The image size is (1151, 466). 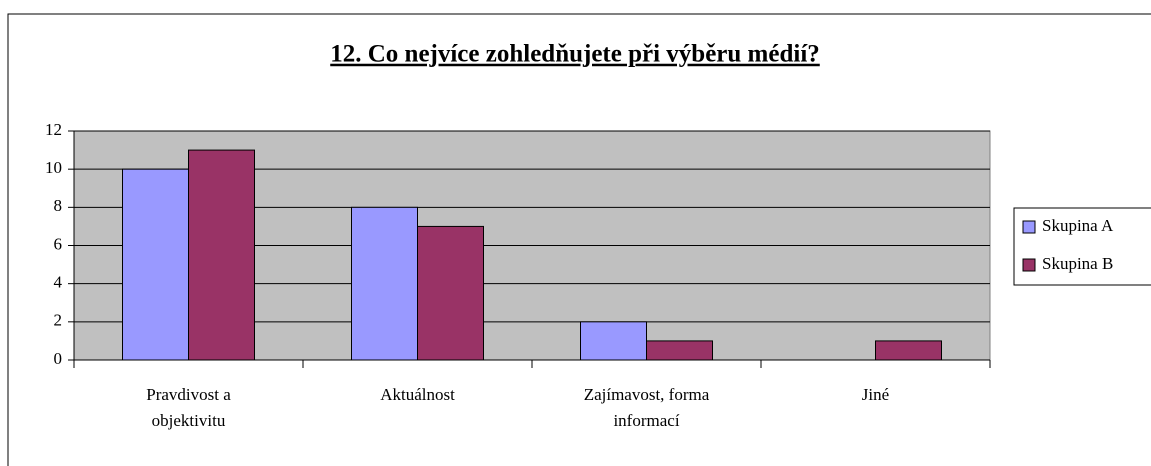 I want to click on y-tick-label: 6, so click(x=58, y=243).